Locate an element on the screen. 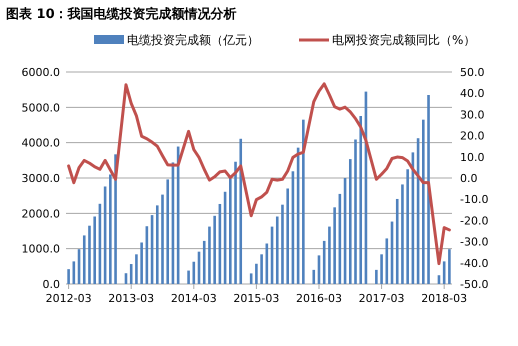 This screenshot has width=518, height=346. y-tick-label: 1000.0 is located at coordinates (41, 249).